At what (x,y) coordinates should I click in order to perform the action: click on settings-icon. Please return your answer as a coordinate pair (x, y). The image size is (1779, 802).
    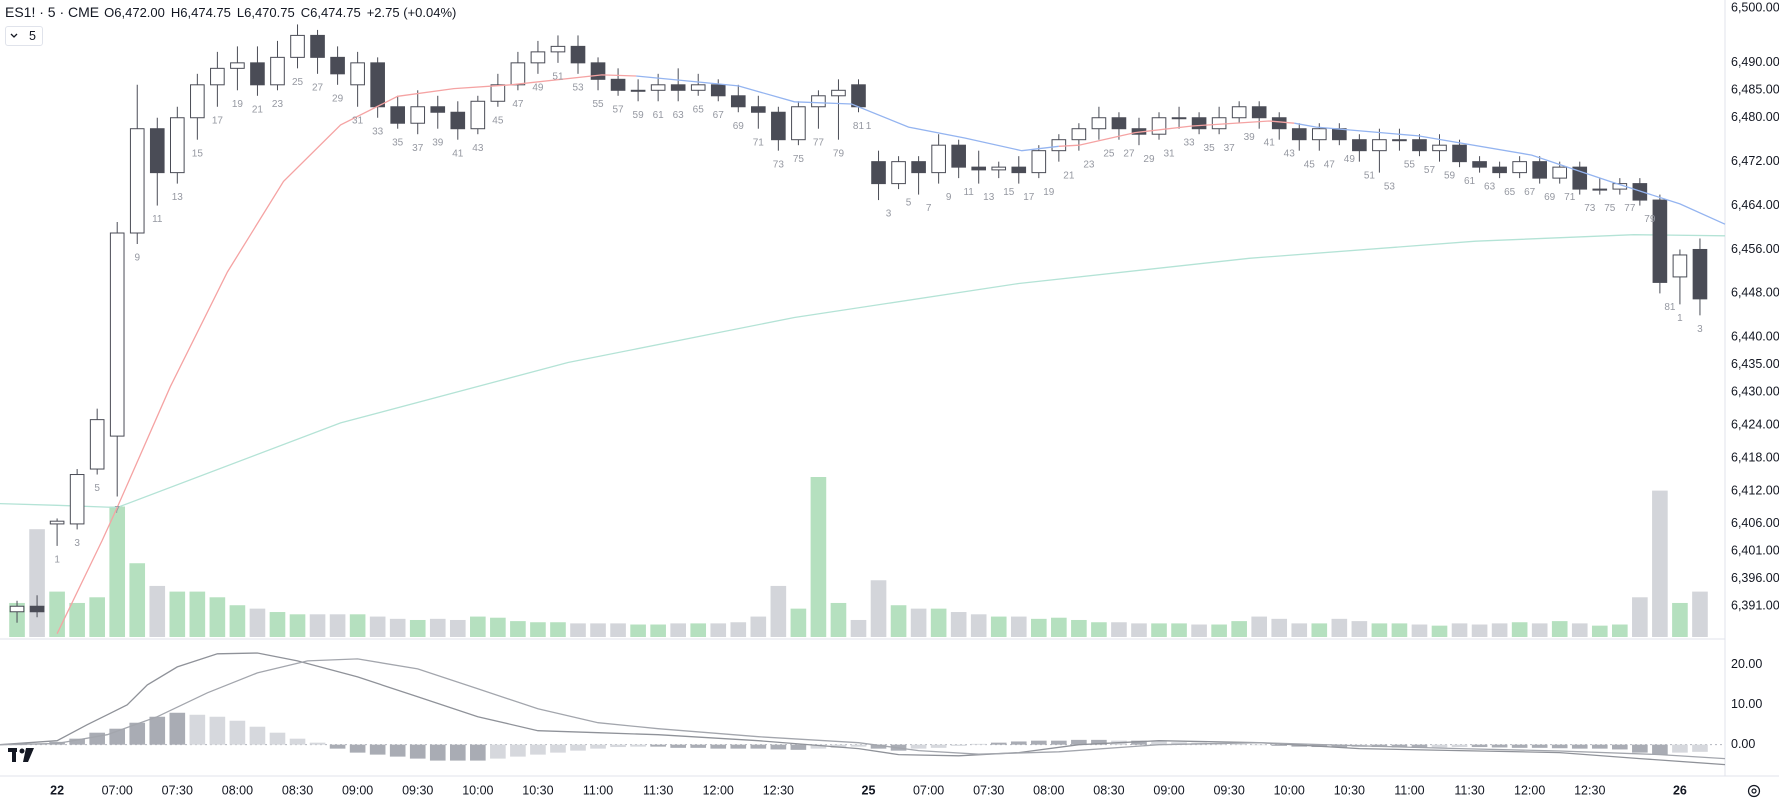
    Looking at the image, I should click on (1754, 791).